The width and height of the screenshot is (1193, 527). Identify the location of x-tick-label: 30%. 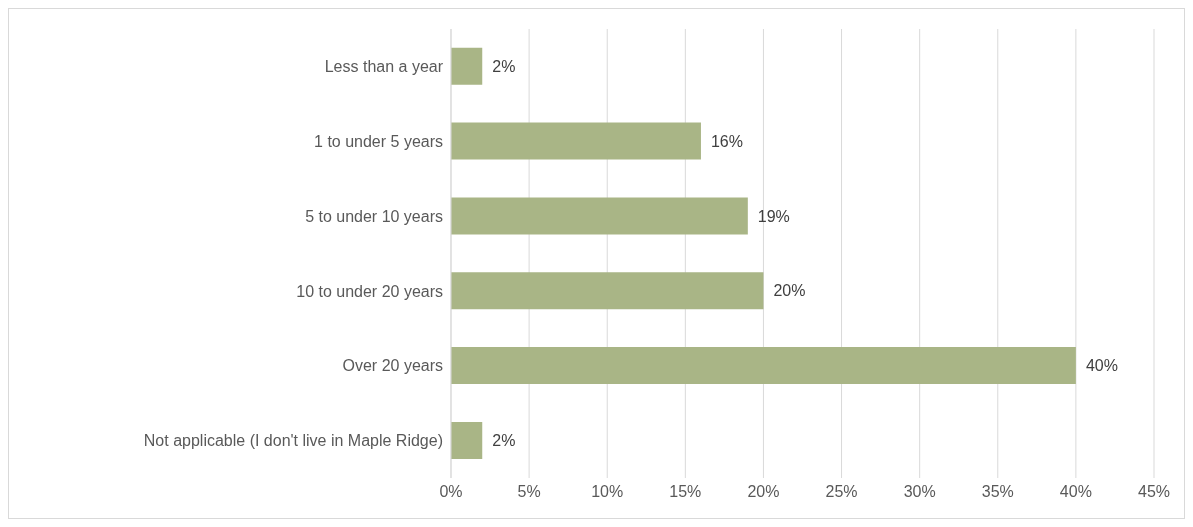
(919, 492).